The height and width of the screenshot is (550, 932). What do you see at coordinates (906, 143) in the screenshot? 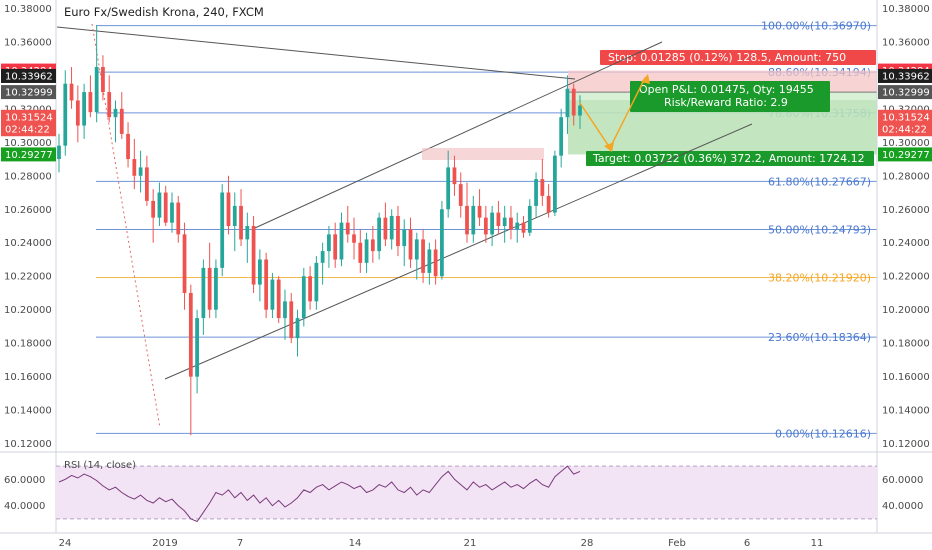
I see `price-tick-label: 10.30000` at bounding box center [906, 143].